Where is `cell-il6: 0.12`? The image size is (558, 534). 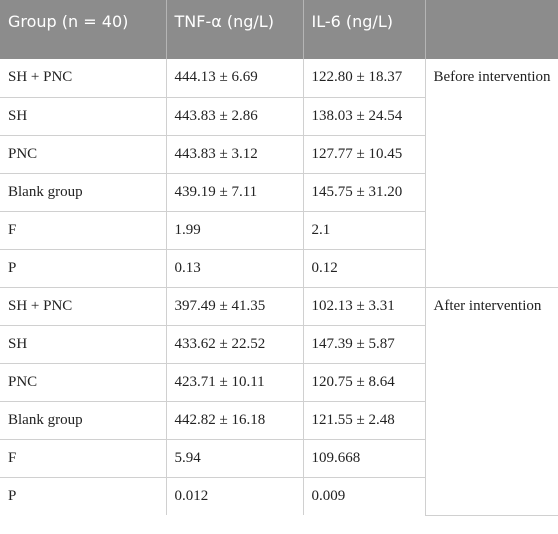 cell-il6: 0.12 is located at coordinates (364, 268).